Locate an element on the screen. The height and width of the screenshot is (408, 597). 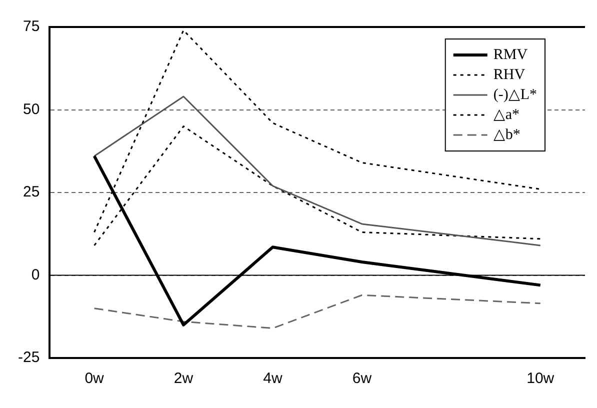
line-series is located at coordinates (318, 311).